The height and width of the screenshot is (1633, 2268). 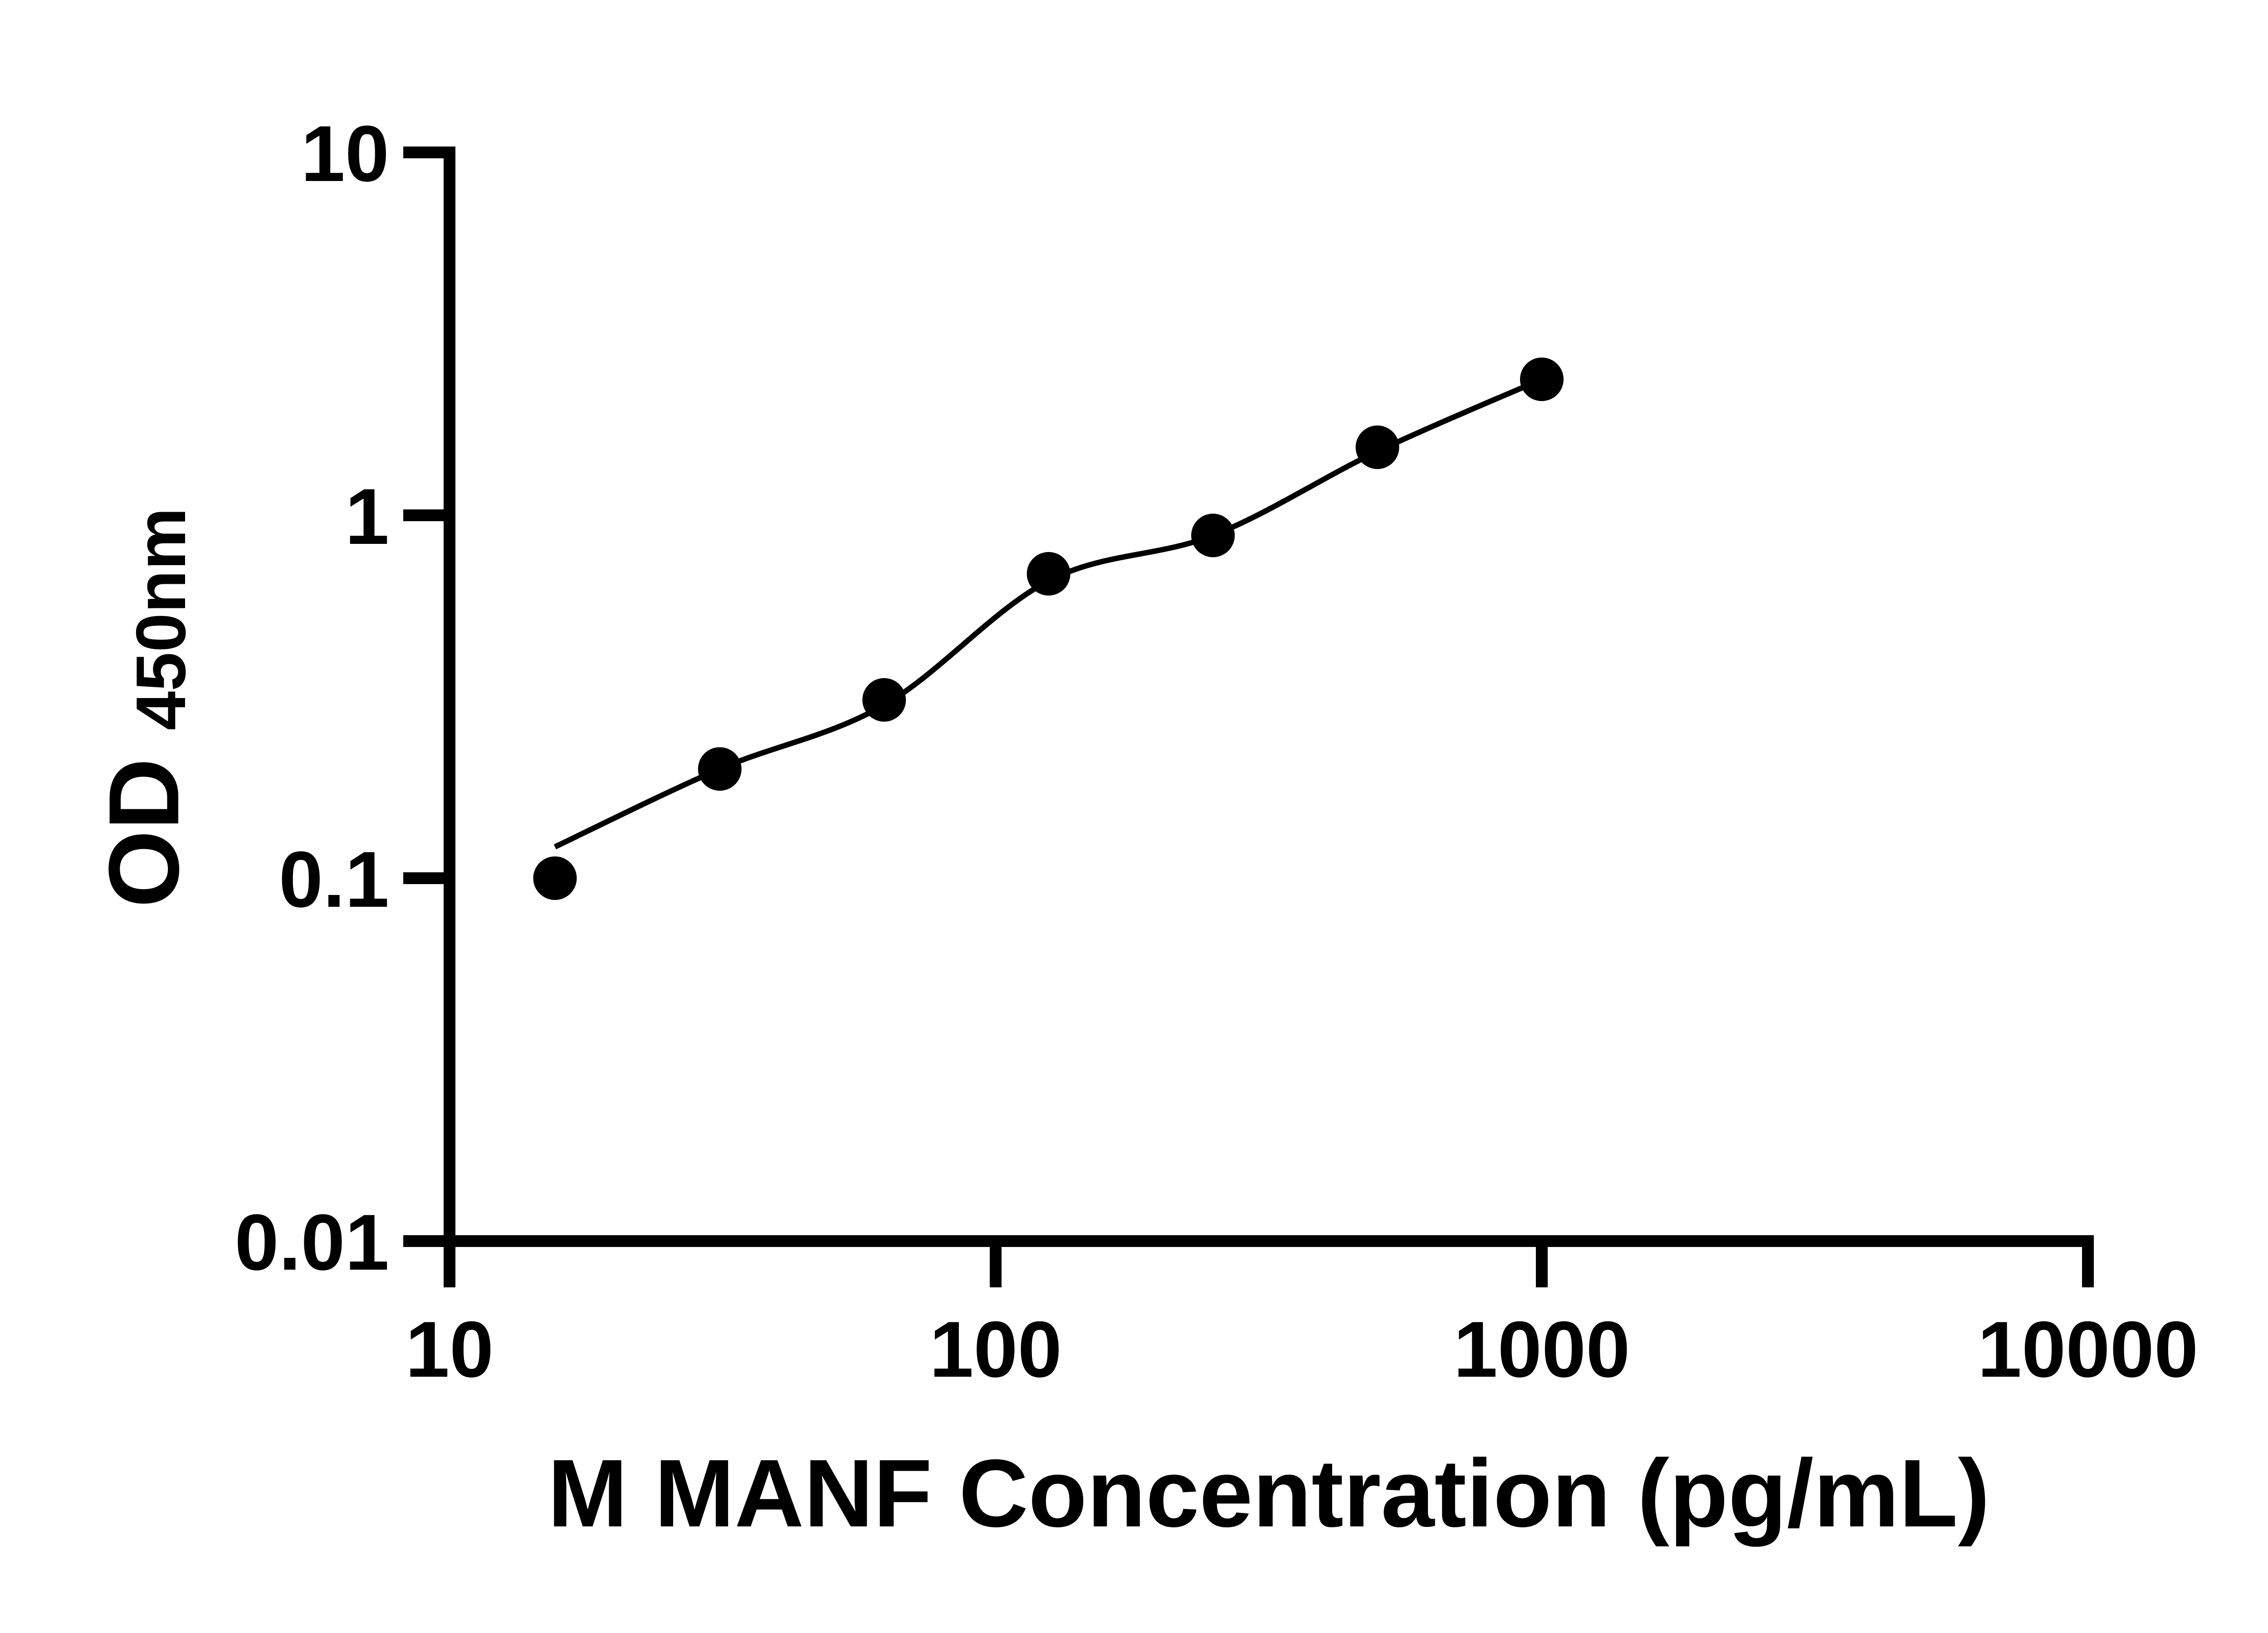 What do you see at coordinates (312, 1242) in the screenshot?
I see `y-tick-label: 0.01` at bounding box center [312, 1242].